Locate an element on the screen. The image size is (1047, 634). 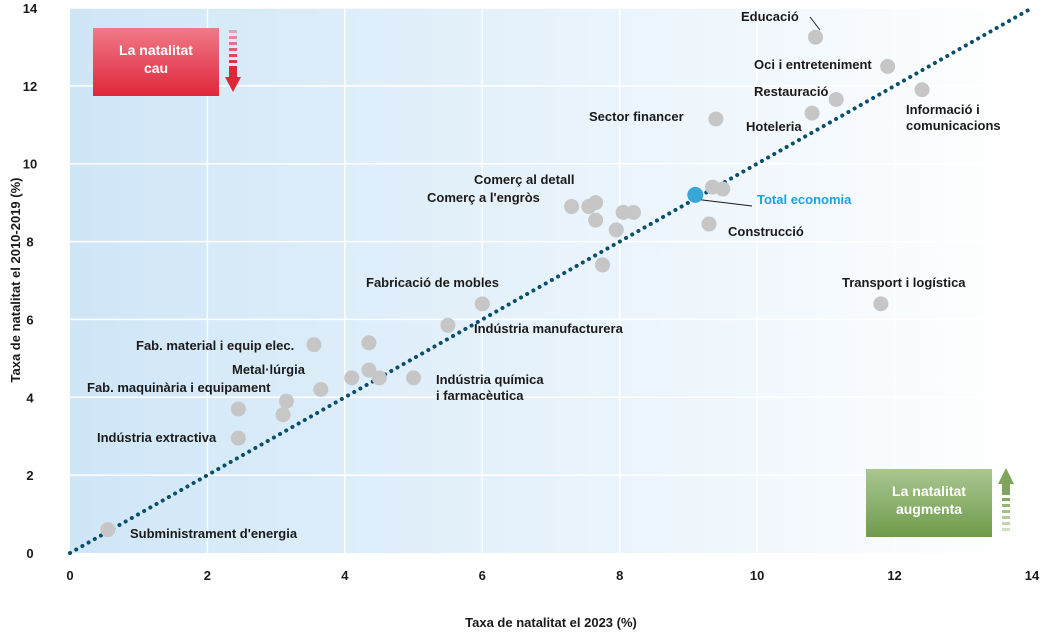
label-educacio: Educació is located at coordinates (770, 16).